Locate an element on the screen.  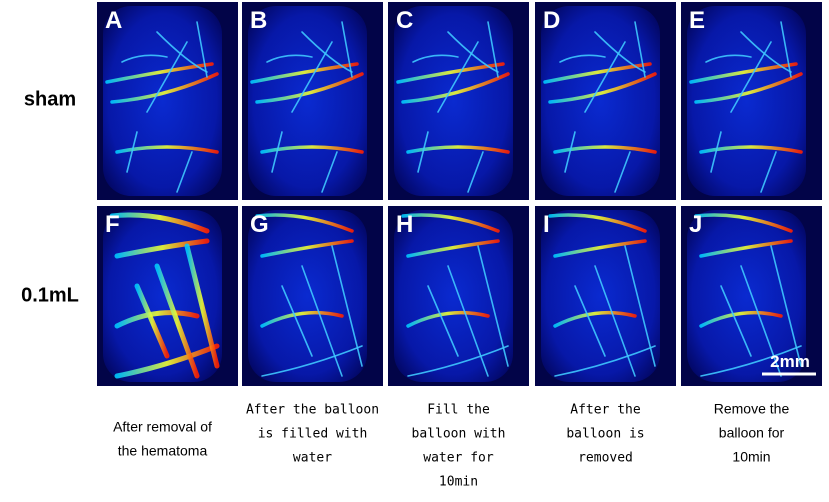
caption-line: balloon is is located at coordinates (605, 434).